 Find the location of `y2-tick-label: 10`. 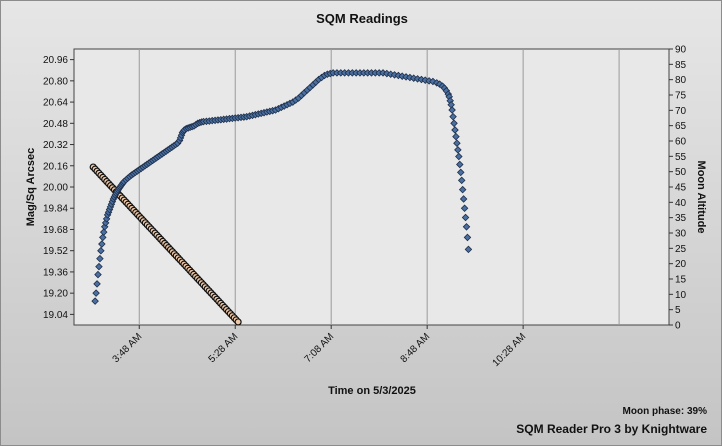

y2-tick-label: 10 is located at coordinates (681, 295).